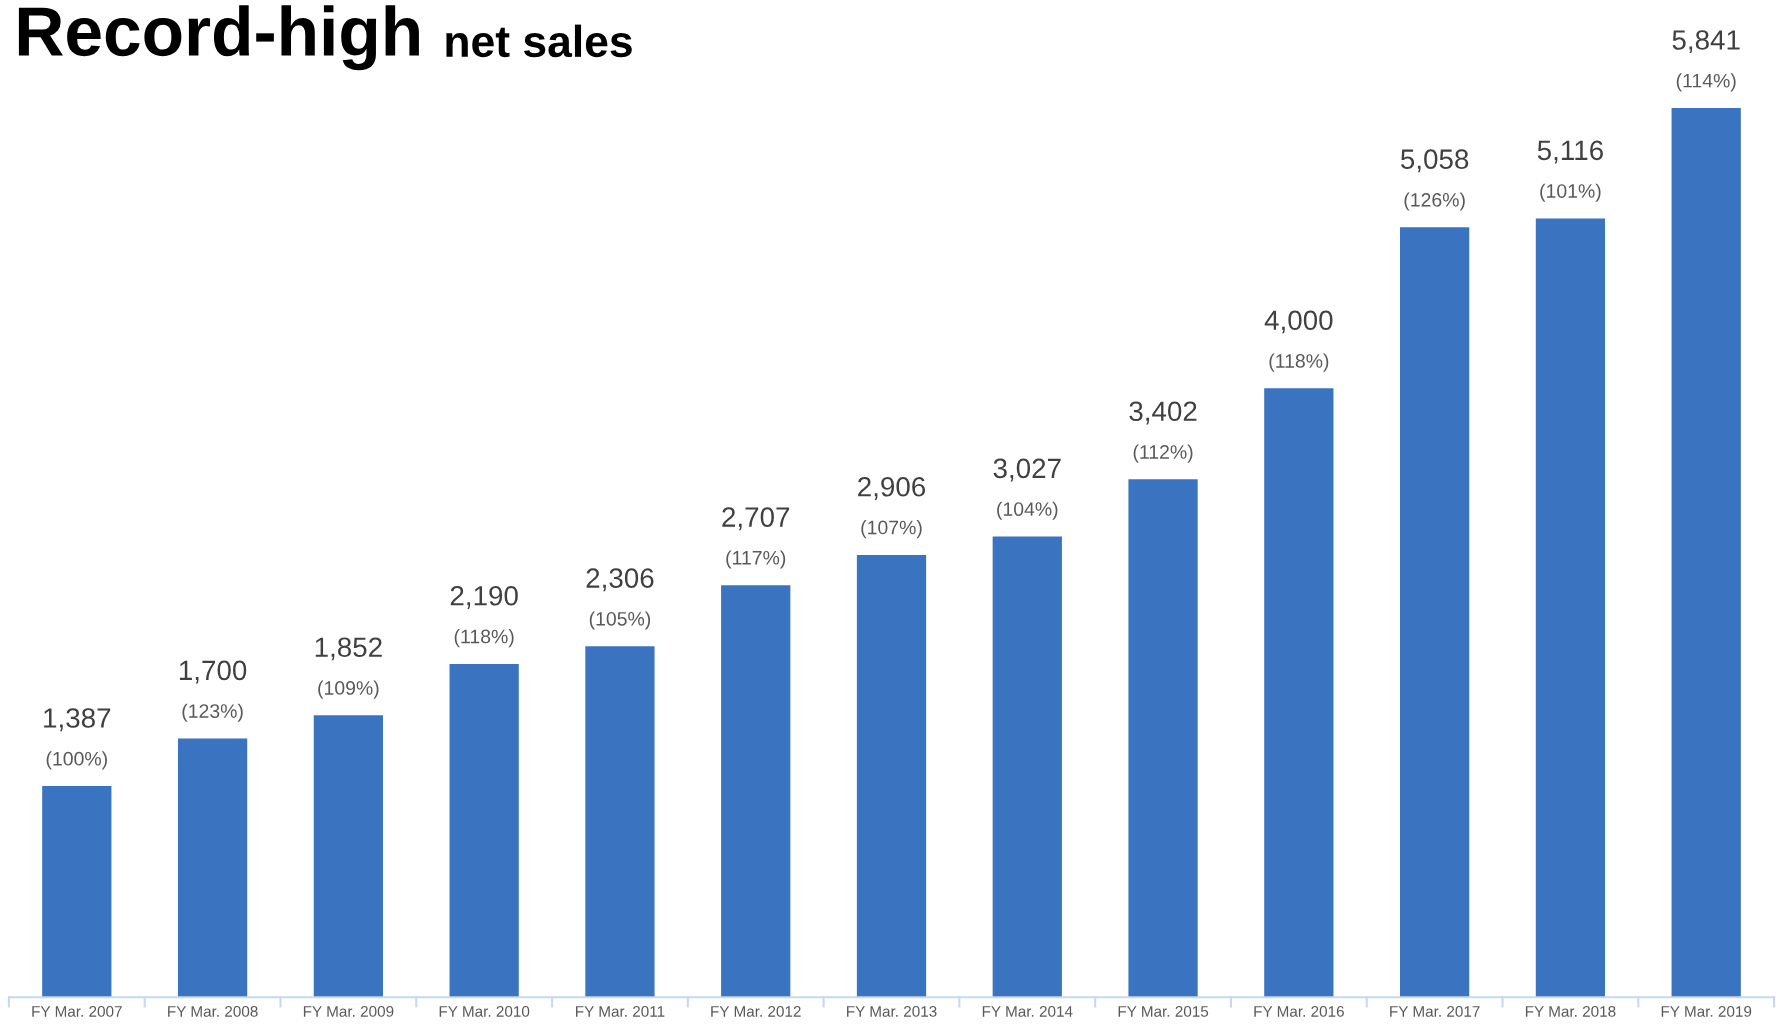 The image size is (1783, 1026). What do you see at coordinates (620, 580) in the screenshot?
I see `data-label: 2,306` at bounding box center [620, 580].